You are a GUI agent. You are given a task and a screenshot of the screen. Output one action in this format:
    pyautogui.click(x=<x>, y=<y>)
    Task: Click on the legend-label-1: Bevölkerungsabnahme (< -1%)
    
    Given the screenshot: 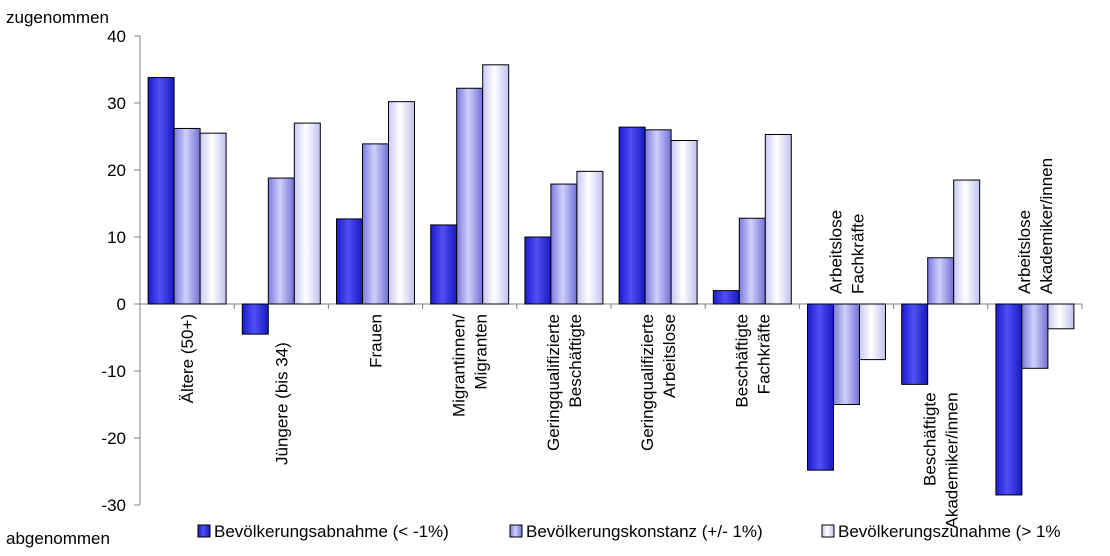 What is the action you would take?
    pyautogui.click(x=331, y=531)
    